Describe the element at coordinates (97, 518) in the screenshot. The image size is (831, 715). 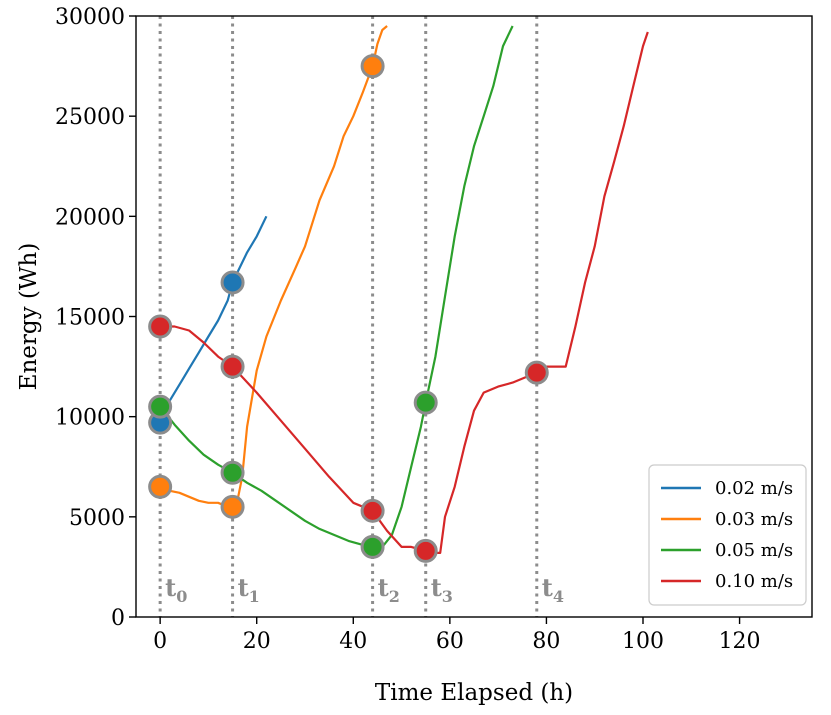
I see `y-tick-label-1: 5000` at that location.